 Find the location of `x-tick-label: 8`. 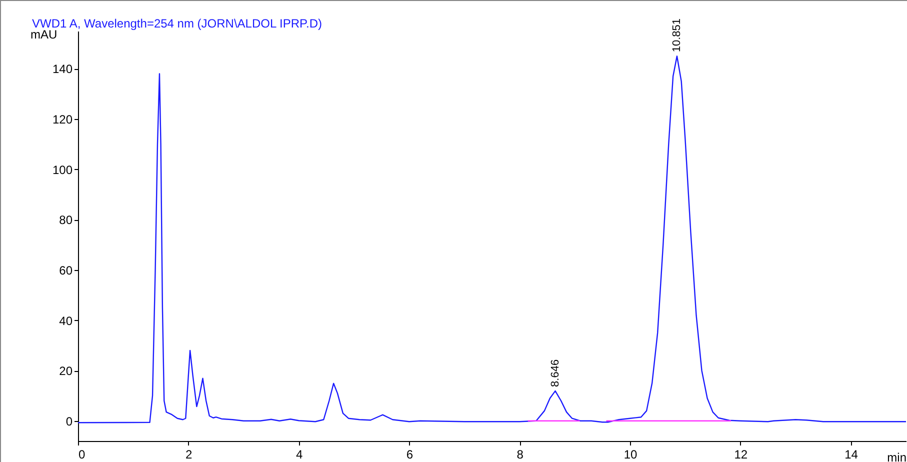

x-tick-label: 8 is located at coordinates (520, 455).